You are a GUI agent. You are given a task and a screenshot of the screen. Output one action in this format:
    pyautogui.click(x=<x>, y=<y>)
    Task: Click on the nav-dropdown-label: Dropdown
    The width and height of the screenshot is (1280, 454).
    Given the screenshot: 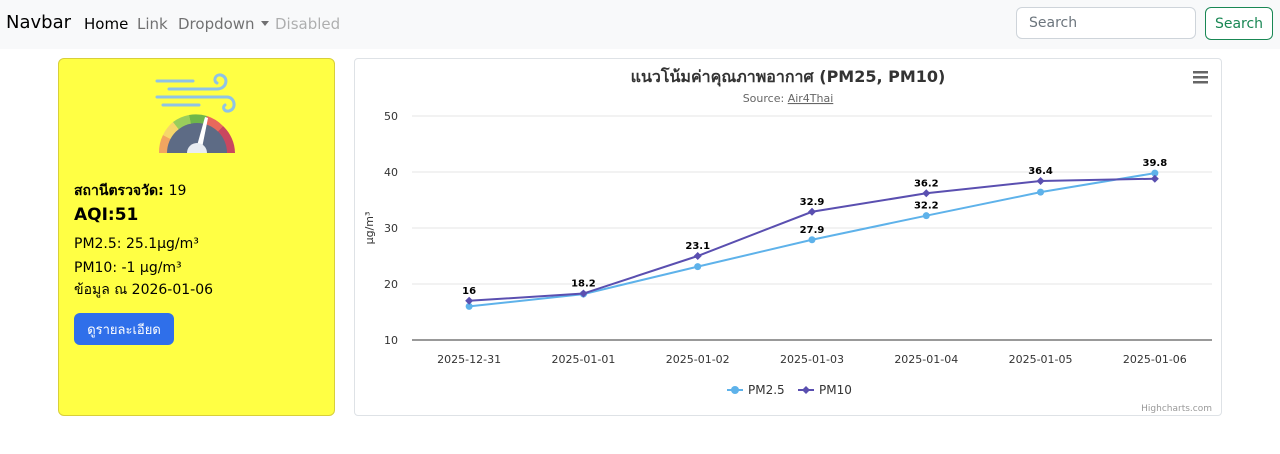 What is the action you would take?
    pyautogui.click(x=216, y=24)
    